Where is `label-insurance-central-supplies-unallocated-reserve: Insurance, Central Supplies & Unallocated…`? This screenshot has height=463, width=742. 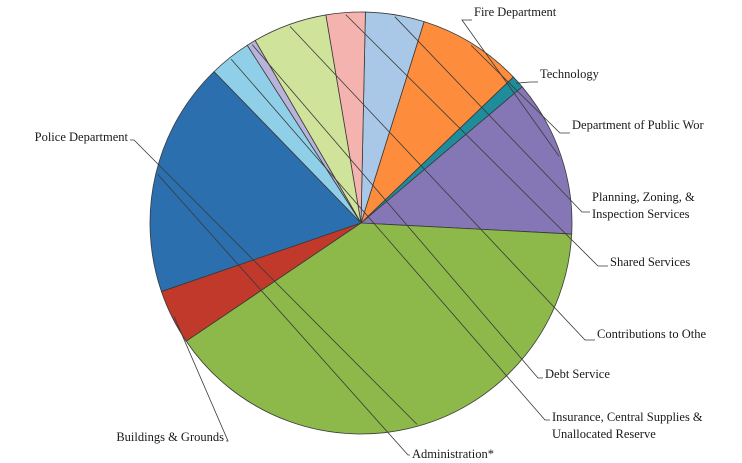
label-insurance-central-supplies-unallocated-reserve: Insurance, Central Supplies & Unallocated… is located at coordinates (627, 425).